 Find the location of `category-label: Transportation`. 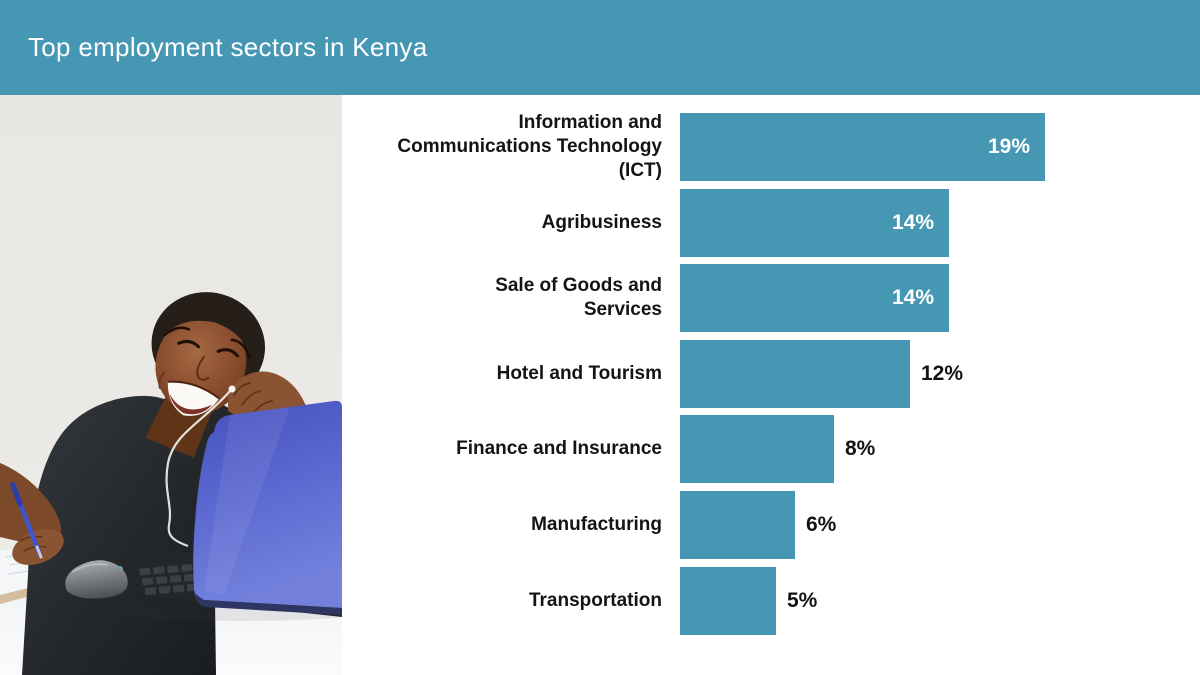

category-label: Transportation is located at coordinates (595, 600).